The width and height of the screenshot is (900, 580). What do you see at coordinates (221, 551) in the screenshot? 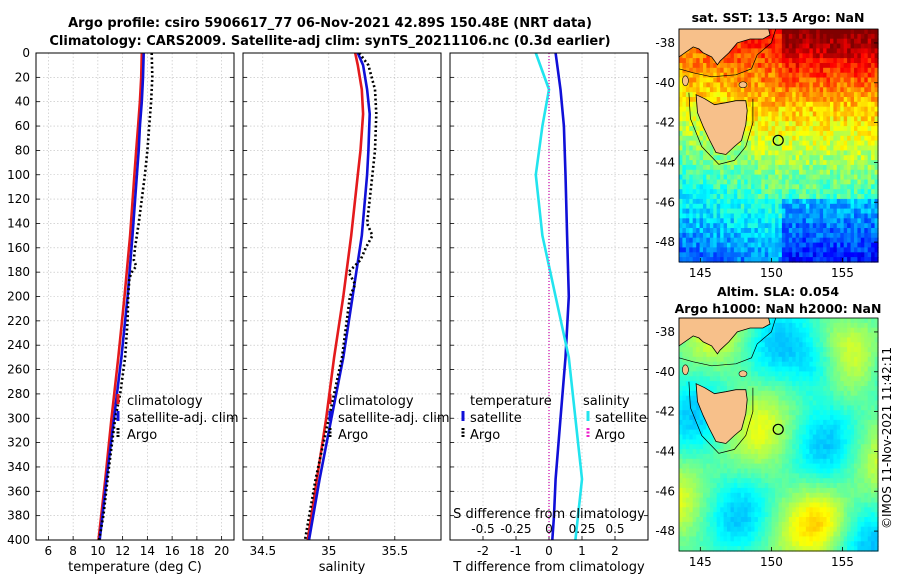
I see `temperature-xtick-label: 20` at bounding box center [221, 551].